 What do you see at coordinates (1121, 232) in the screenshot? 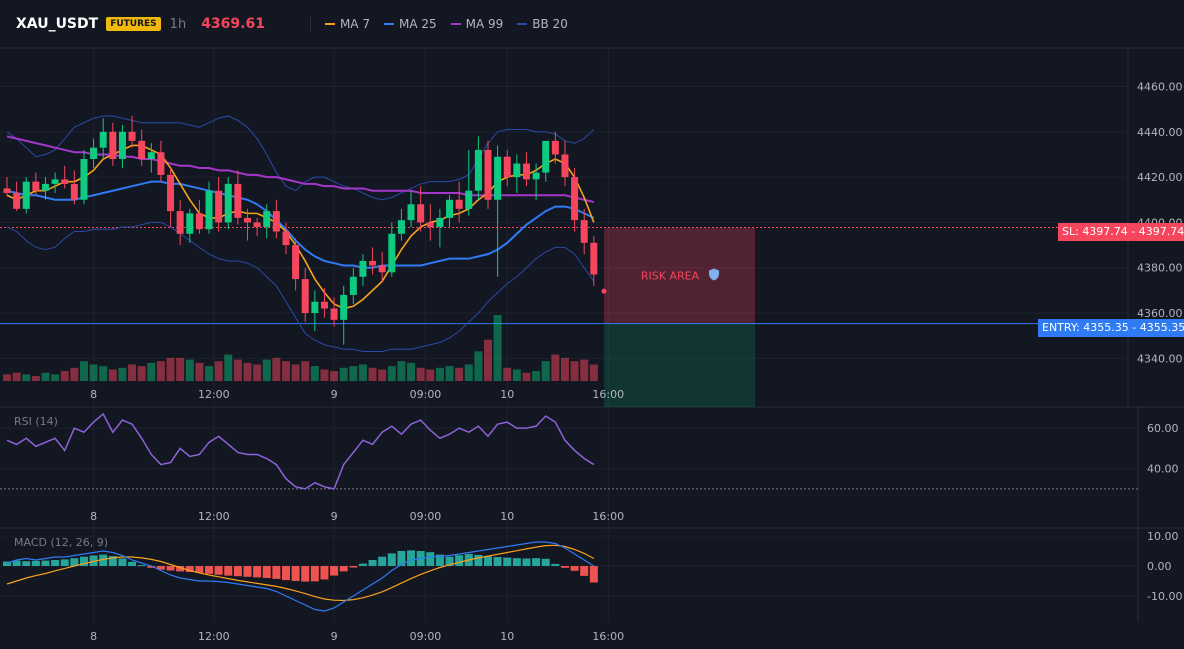
I see `stop-loss-tag: SL: 4397.74 - 4397.74` at bounding box center [1121, 232].